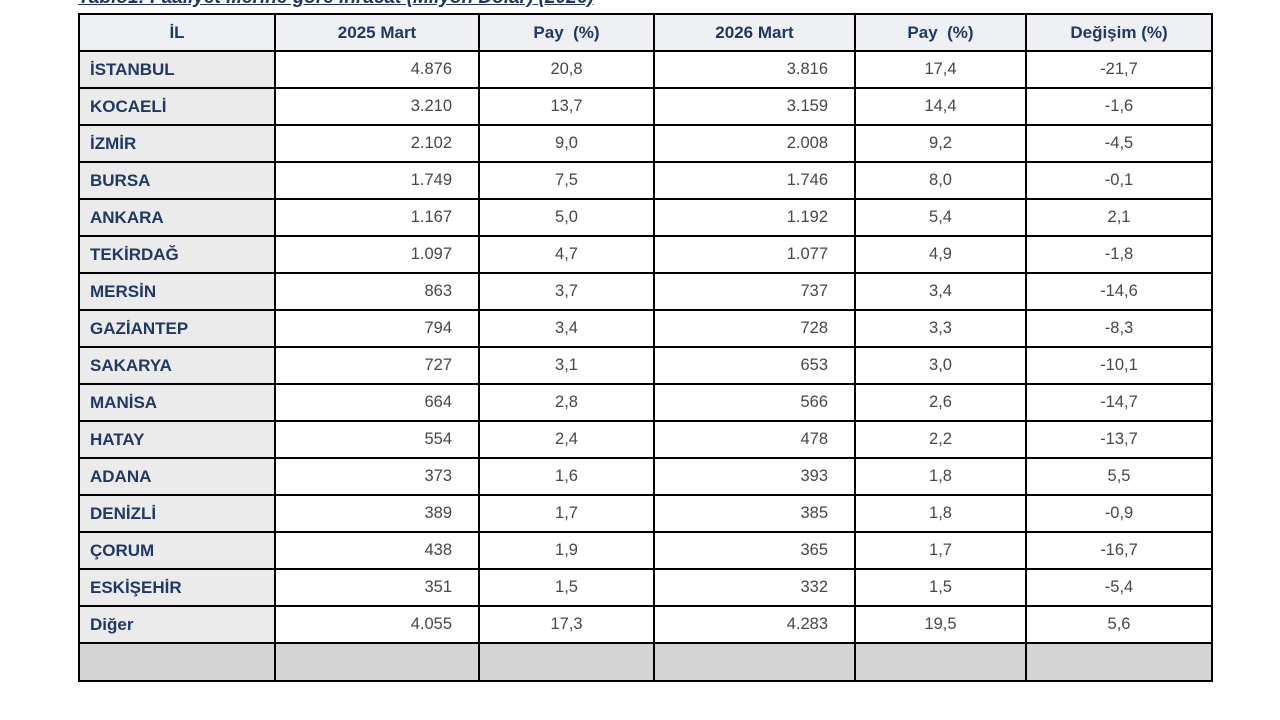  Describe the element at coordinates (940, 217) in the screenshot. I see `cell-pay-2026: 5,4` at that location.